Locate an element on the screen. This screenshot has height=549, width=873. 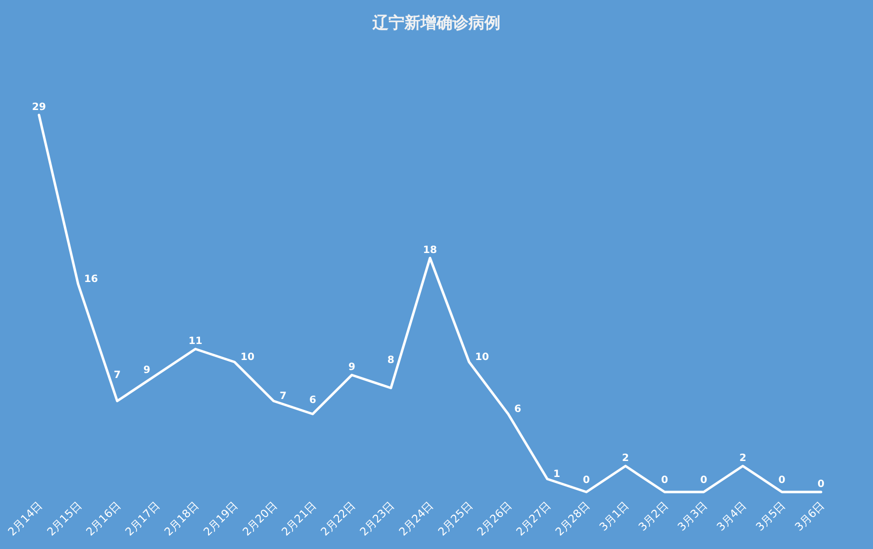
x-tick-label: 2月24日 is located at coordinates (416, 518).